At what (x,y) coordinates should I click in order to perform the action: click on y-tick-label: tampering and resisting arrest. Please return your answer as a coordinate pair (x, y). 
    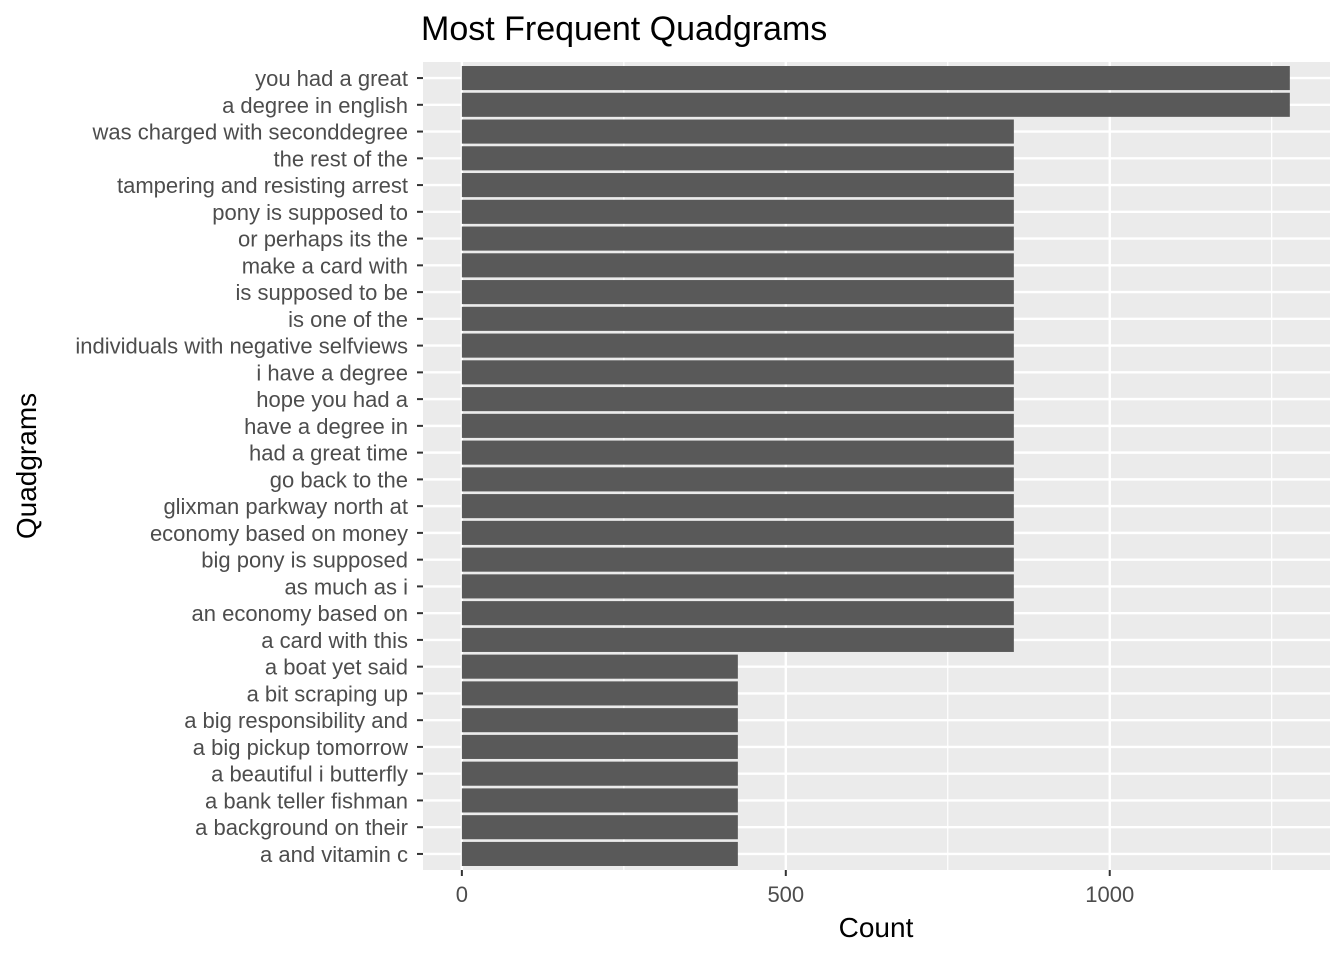
    Looking at the image, I should click on (262, 185).